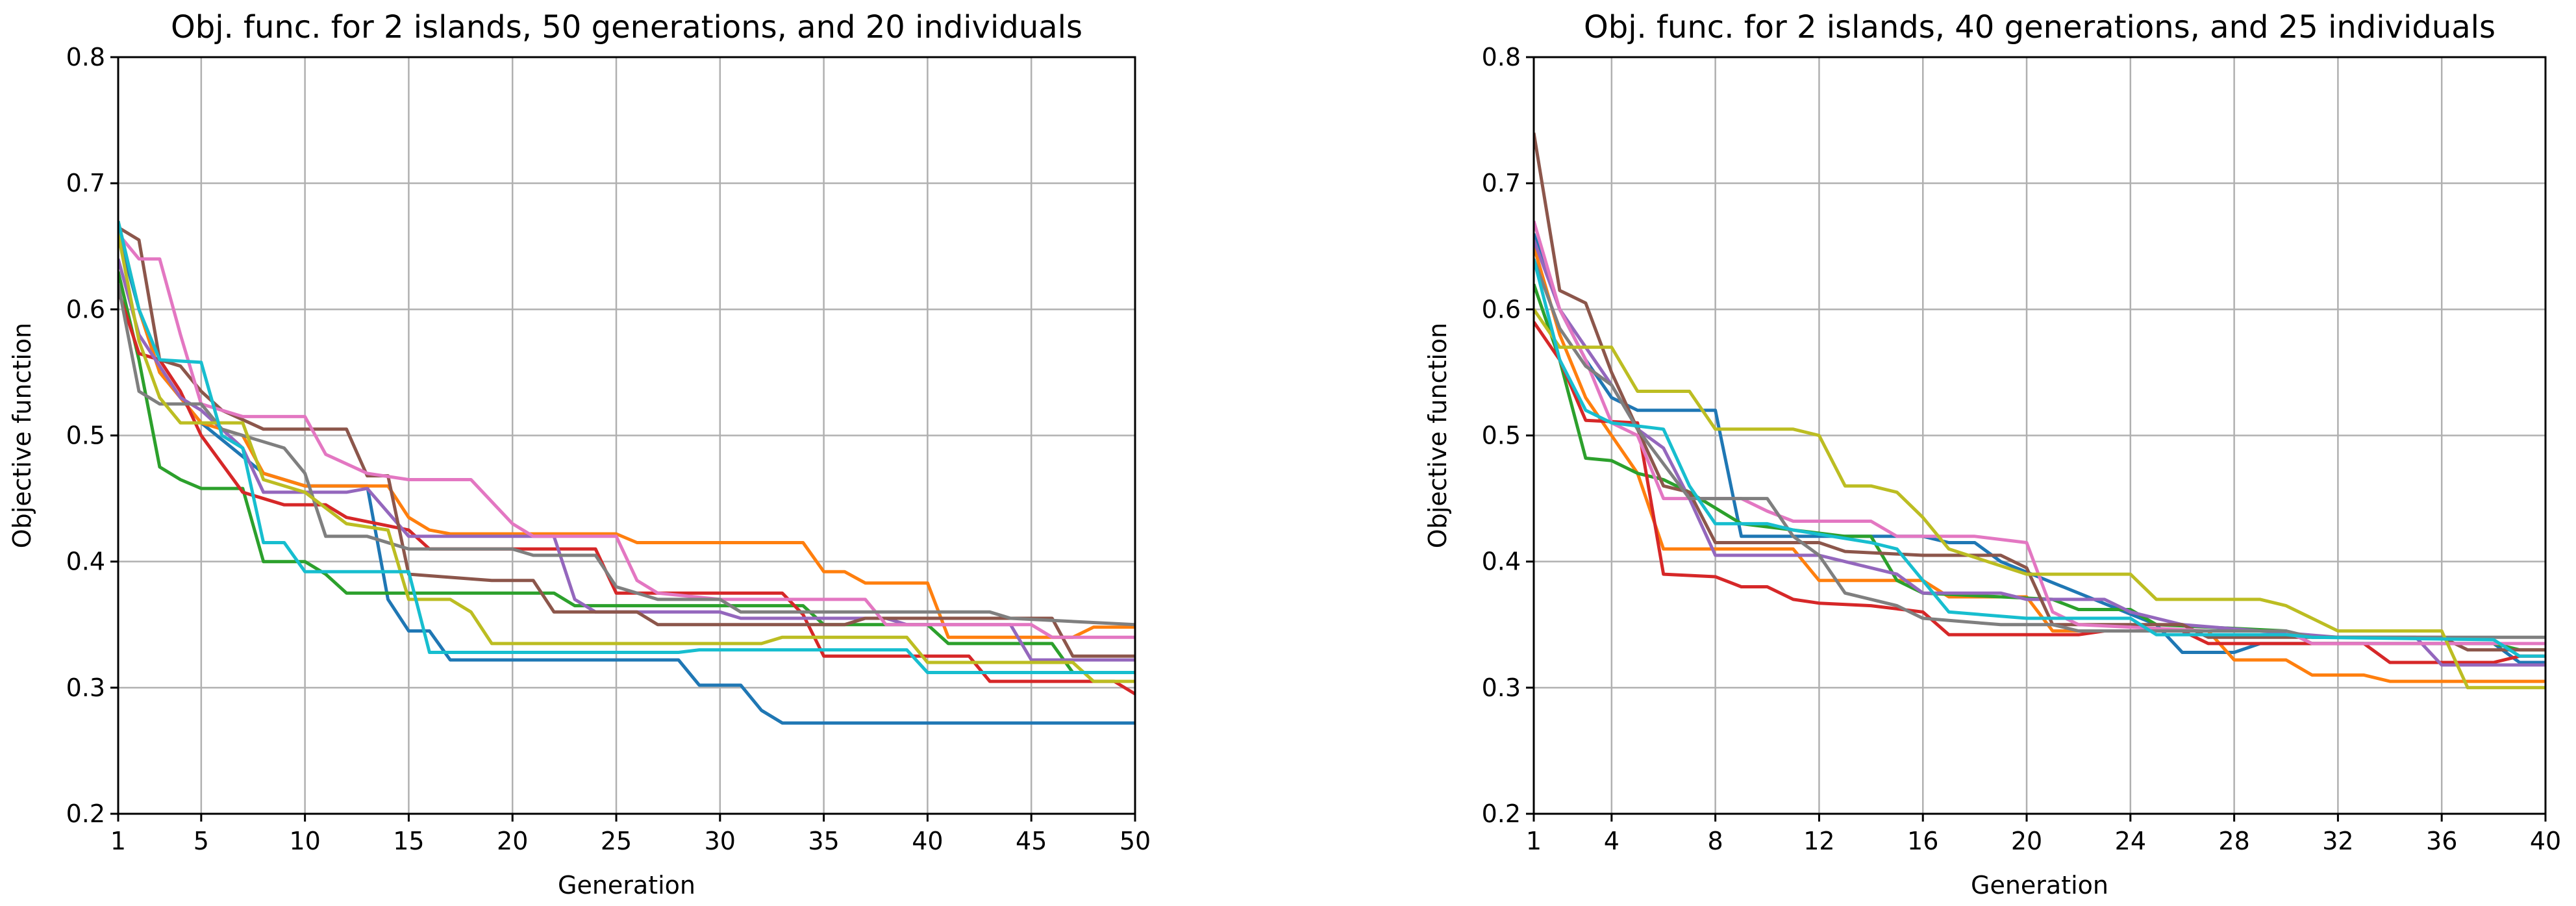 The width and height of the screenshot is (2576, 906). What do you see at coordinates (2441, 841) in the screenshot?
I see `x-tick-label: 36` at bounding box center [2441, 841].